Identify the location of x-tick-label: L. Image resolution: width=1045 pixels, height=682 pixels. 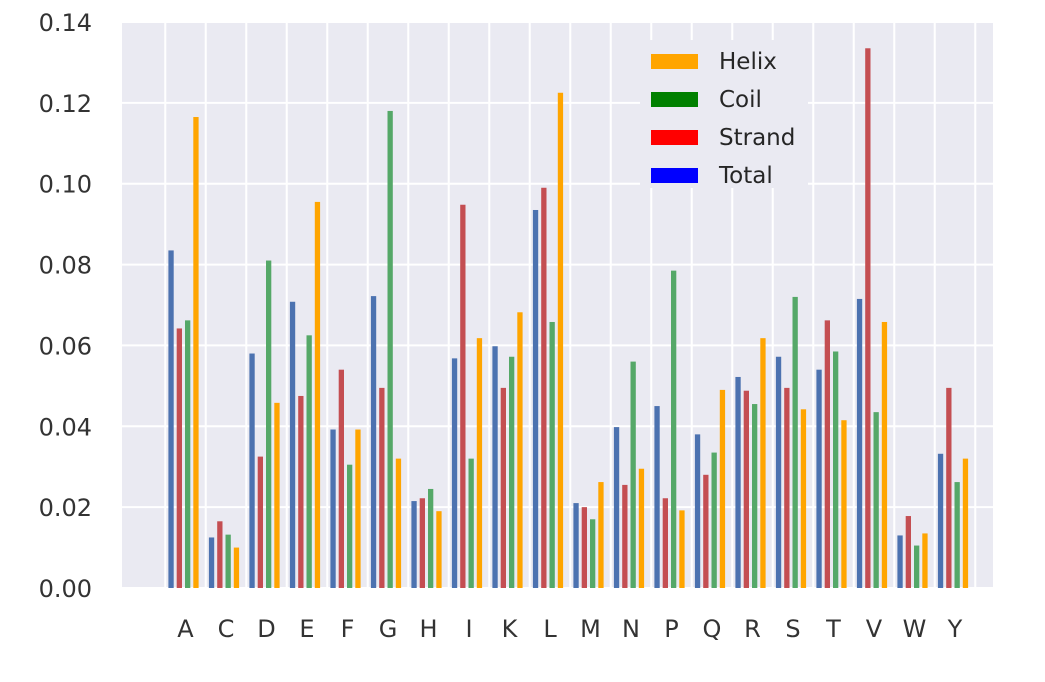
(550, 629).